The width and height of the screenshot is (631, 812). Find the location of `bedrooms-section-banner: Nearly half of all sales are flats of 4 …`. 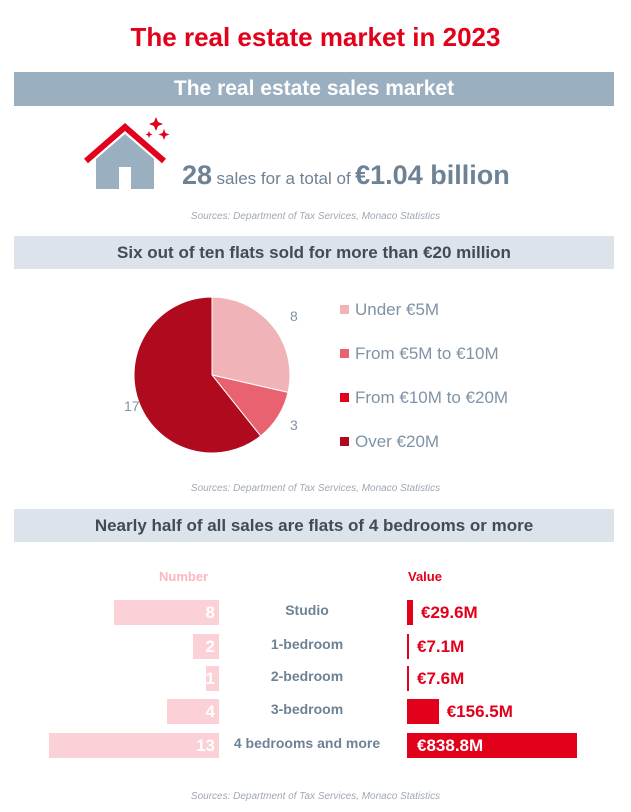

bedrooms-section-banner: Nearly half of all sales are flats of 4 … is located at coordinates (314, 525).